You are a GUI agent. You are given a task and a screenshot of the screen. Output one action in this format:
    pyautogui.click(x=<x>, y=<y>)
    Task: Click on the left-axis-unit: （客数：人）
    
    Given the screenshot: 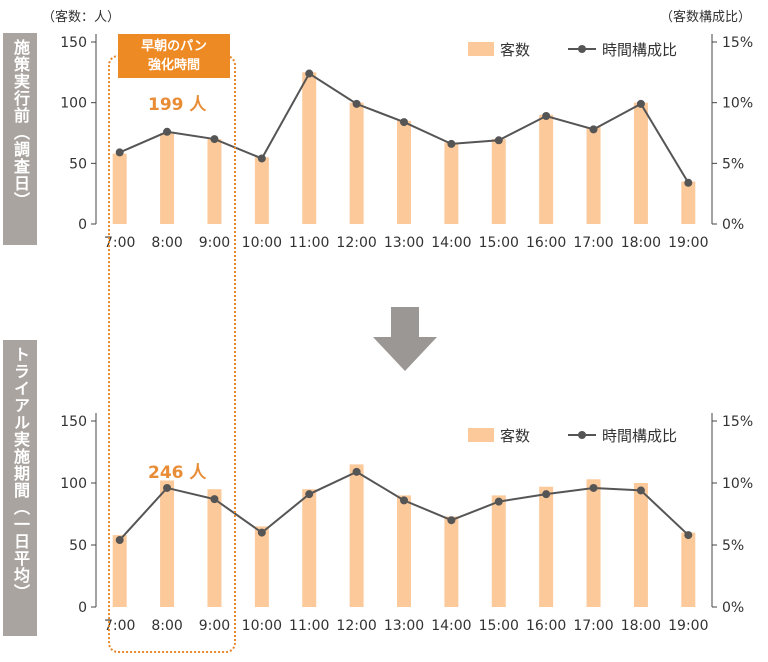 What is the action you would take?
    pyautogui.click(x=81, y=17)
    